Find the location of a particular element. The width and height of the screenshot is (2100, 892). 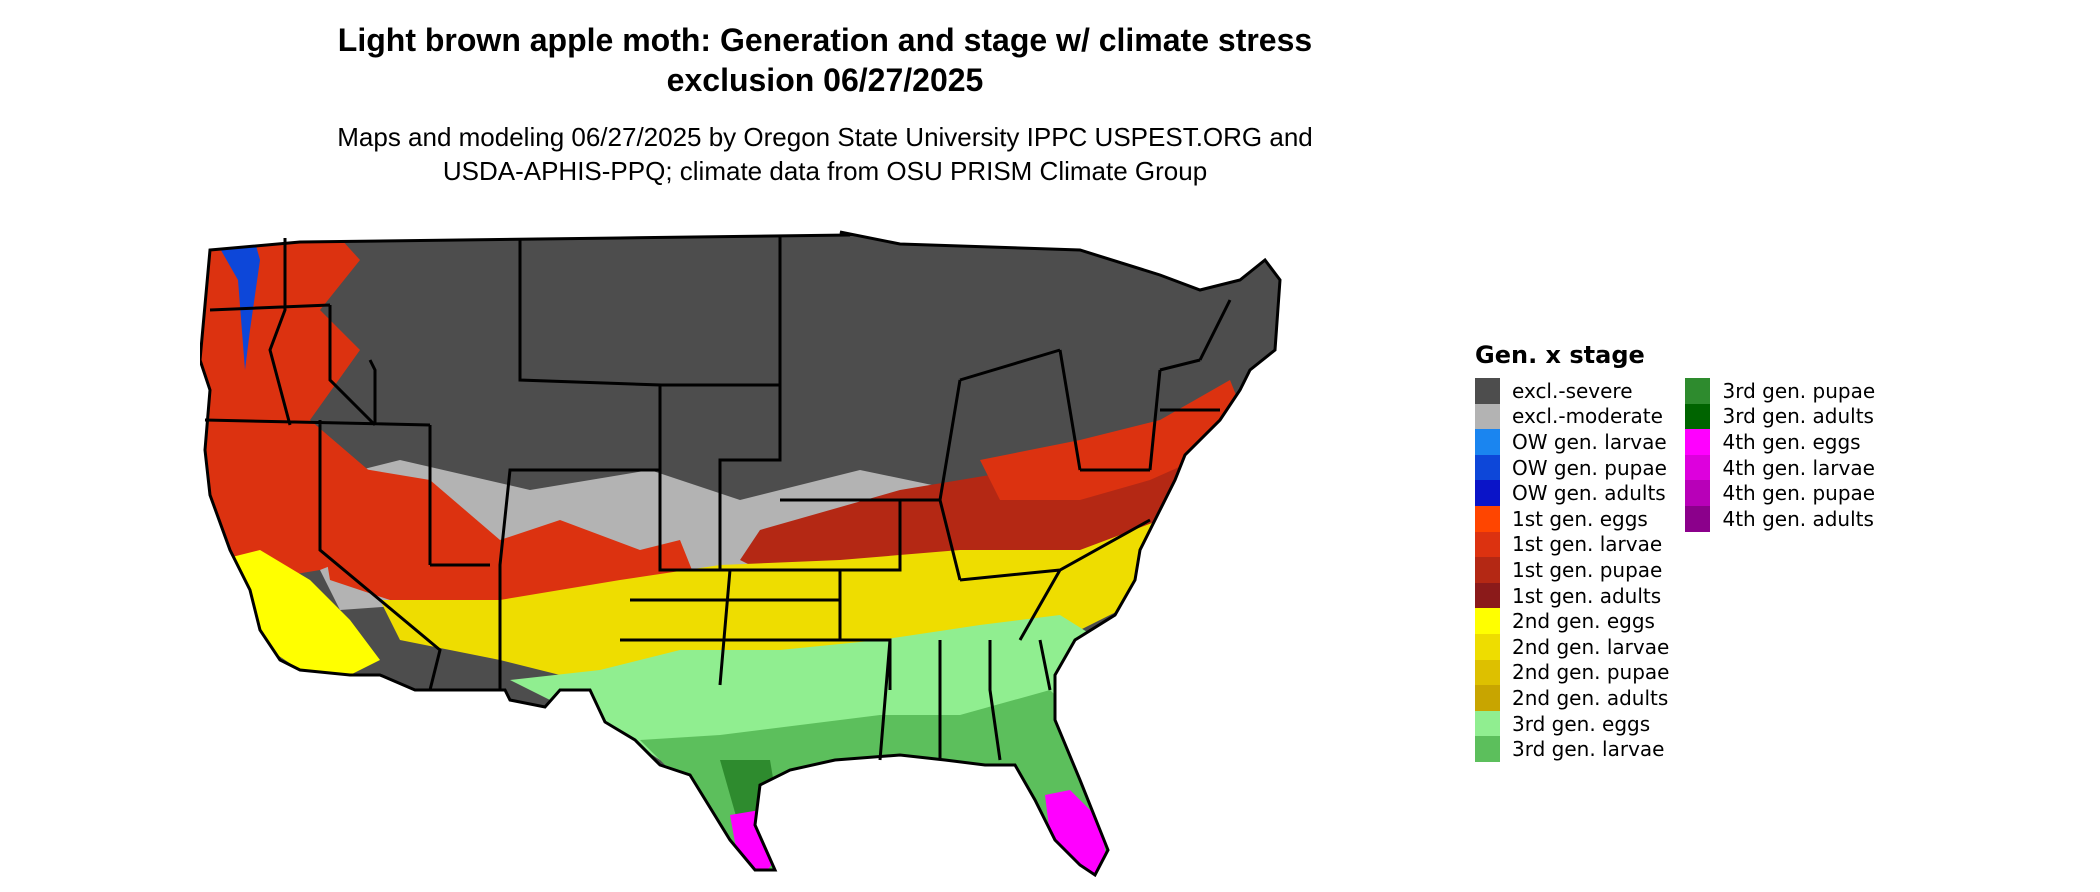

legend-label: 4th gen. larvae is located at coordinates (1798, 467).